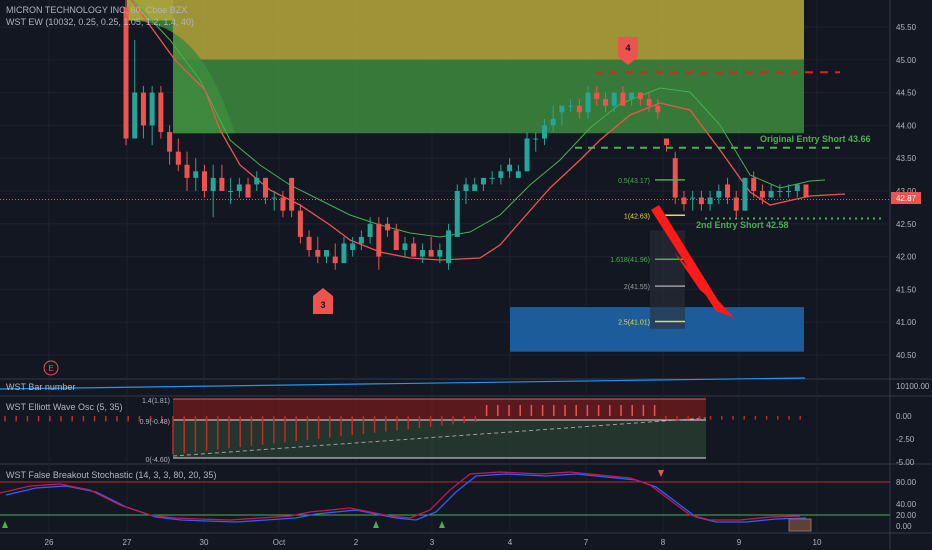 This screenshot has width=932, height=550. I want to click on osc-box-label: 0(-4.60), so click(157, 460).